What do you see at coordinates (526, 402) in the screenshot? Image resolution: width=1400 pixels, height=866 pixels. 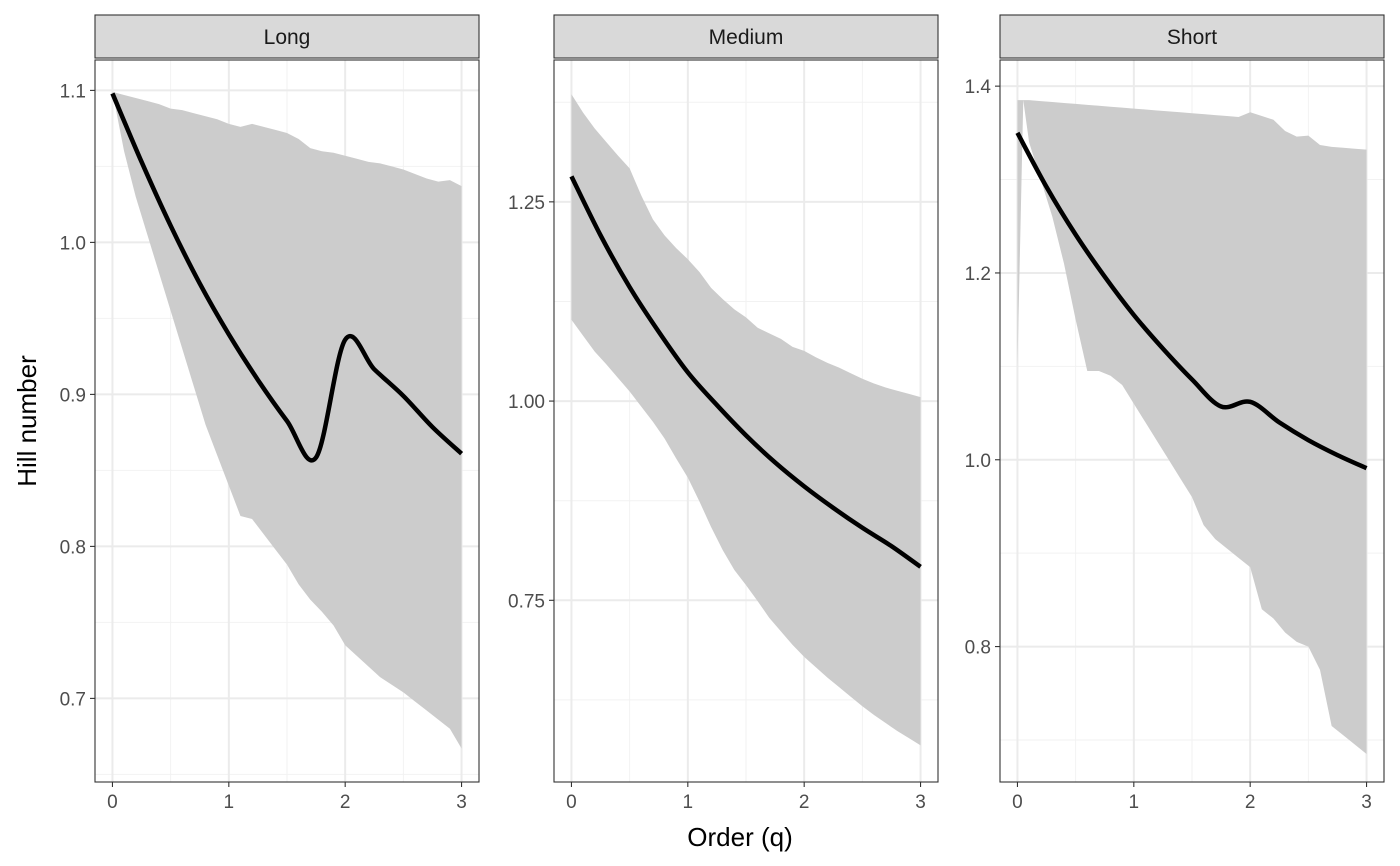 I see `y-tick-label: 1.00` at bounding box center [526, 402].